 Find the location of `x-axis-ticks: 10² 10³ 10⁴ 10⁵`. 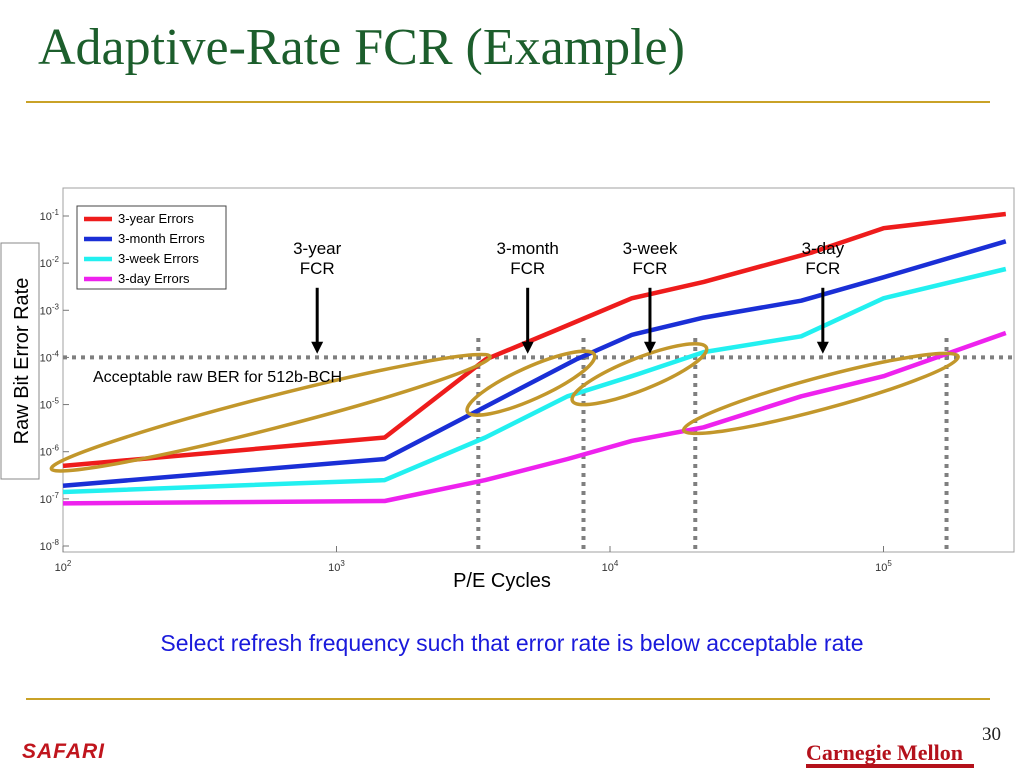

x-axis-ticks: 10² 10³ 10⁴ 10⁵ is located at coordinates (473, 560).